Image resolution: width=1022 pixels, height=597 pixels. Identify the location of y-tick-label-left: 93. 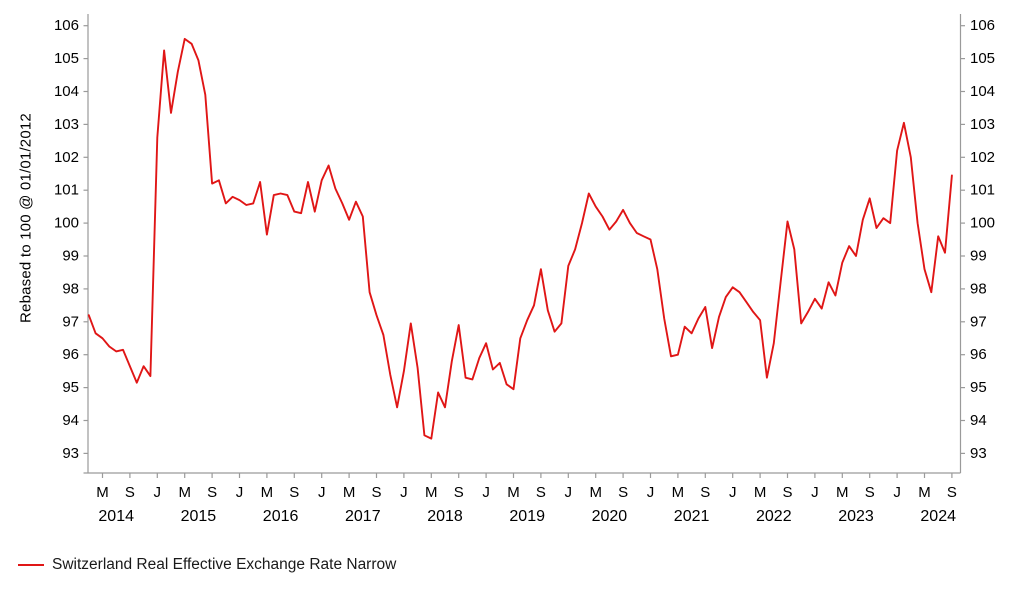
(70, 453).